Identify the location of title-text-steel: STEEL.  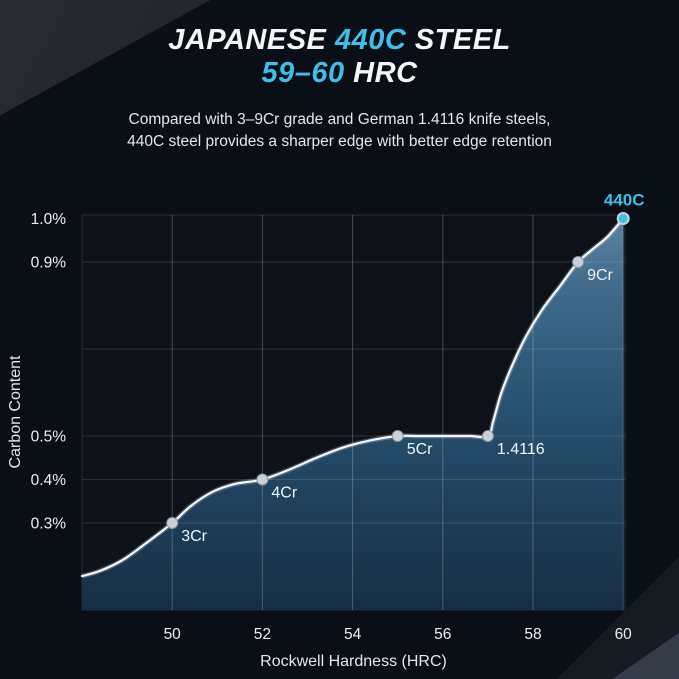
(458, 40).